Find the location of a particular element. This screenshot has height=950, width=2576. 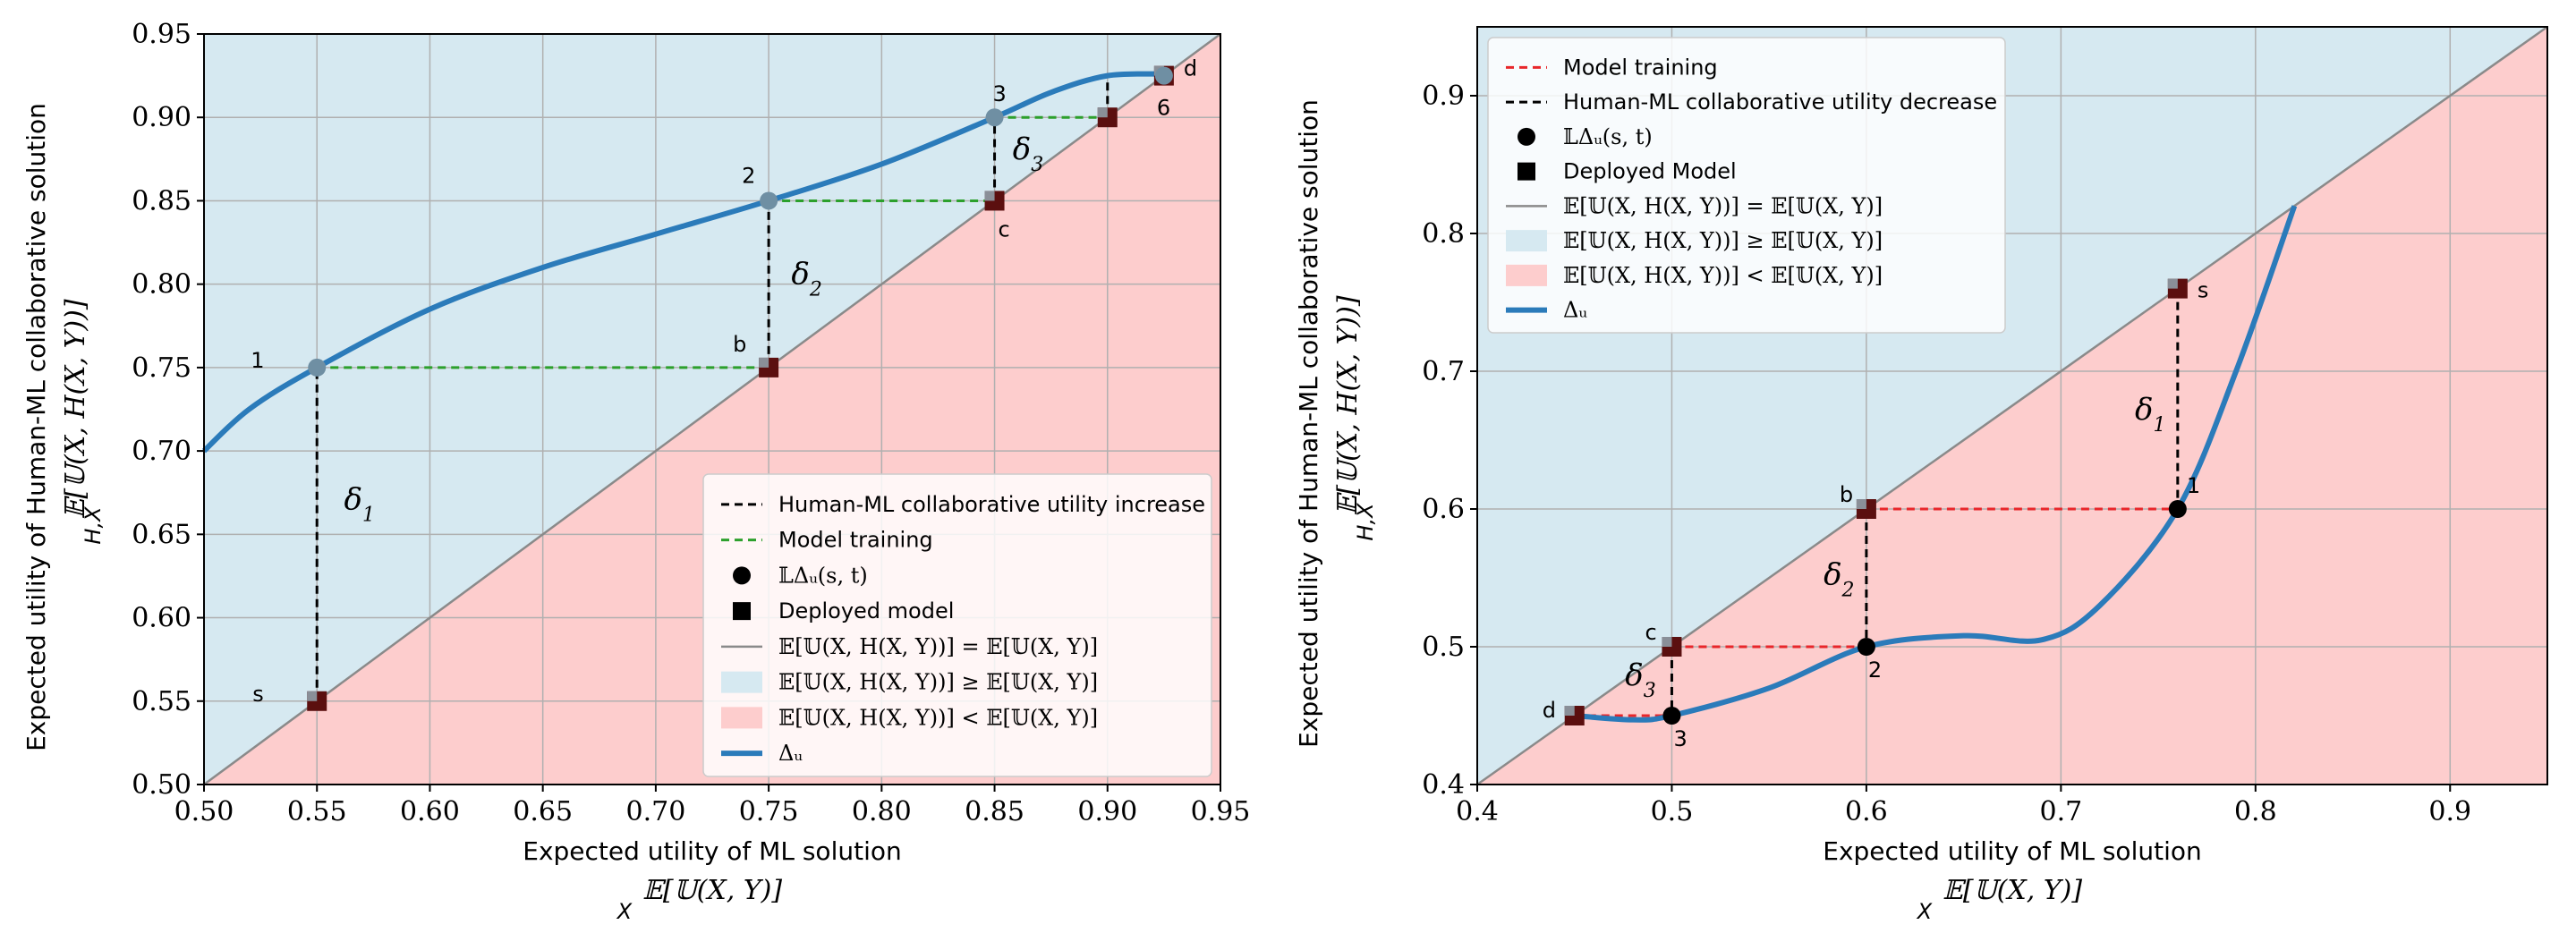

chart-1-y-tick-label: 0.5 is located at coordinates (1443, 647).